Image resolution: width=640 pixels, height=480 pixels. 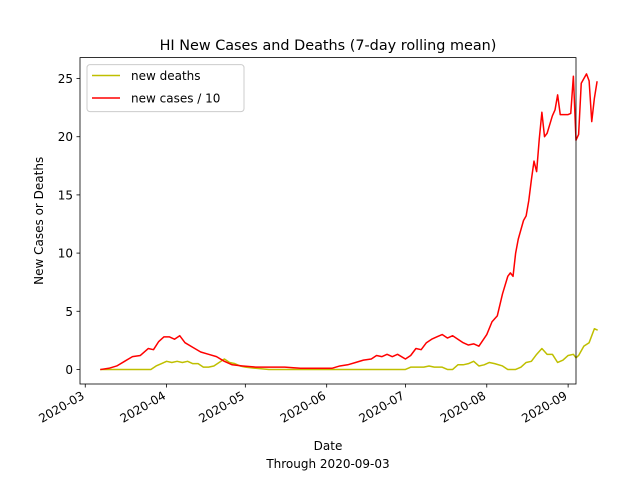 I want to click on x-tick-label: 2020-05, so click(x=221, y=406).